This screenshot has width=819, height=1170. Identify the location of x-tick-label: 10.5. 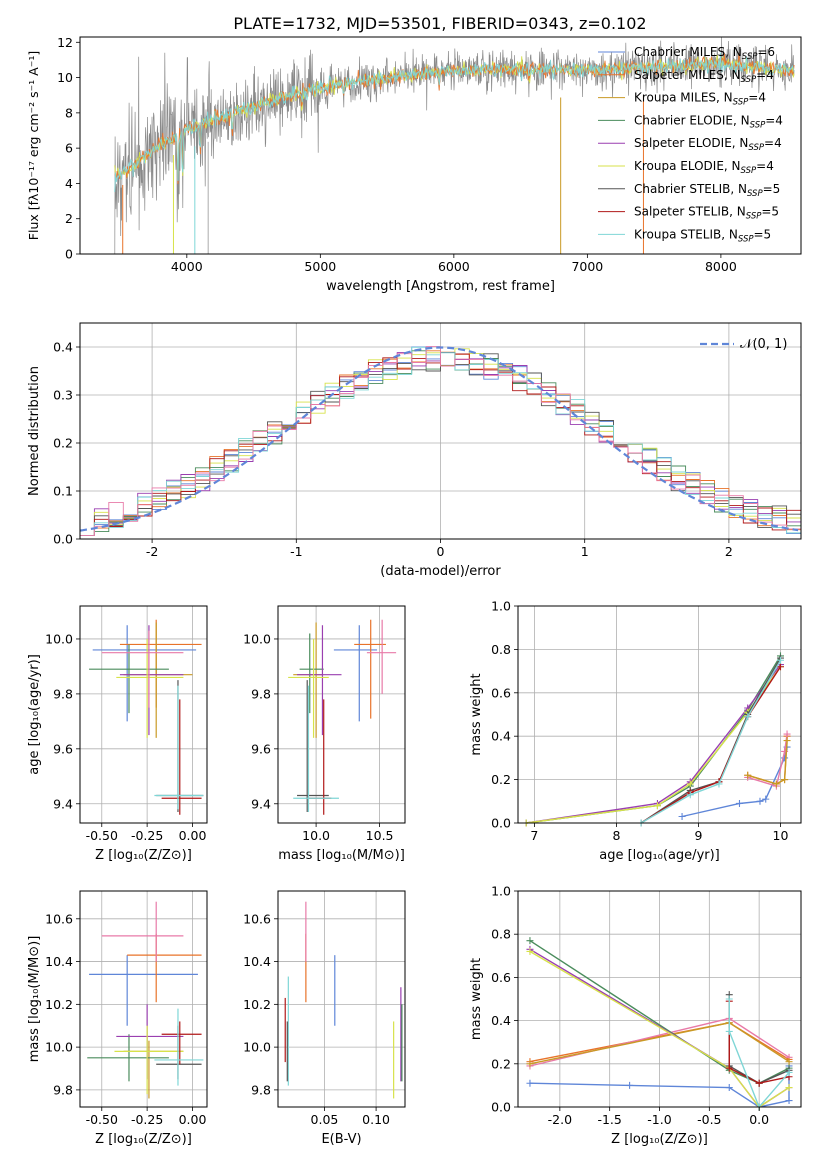
(380, 835).